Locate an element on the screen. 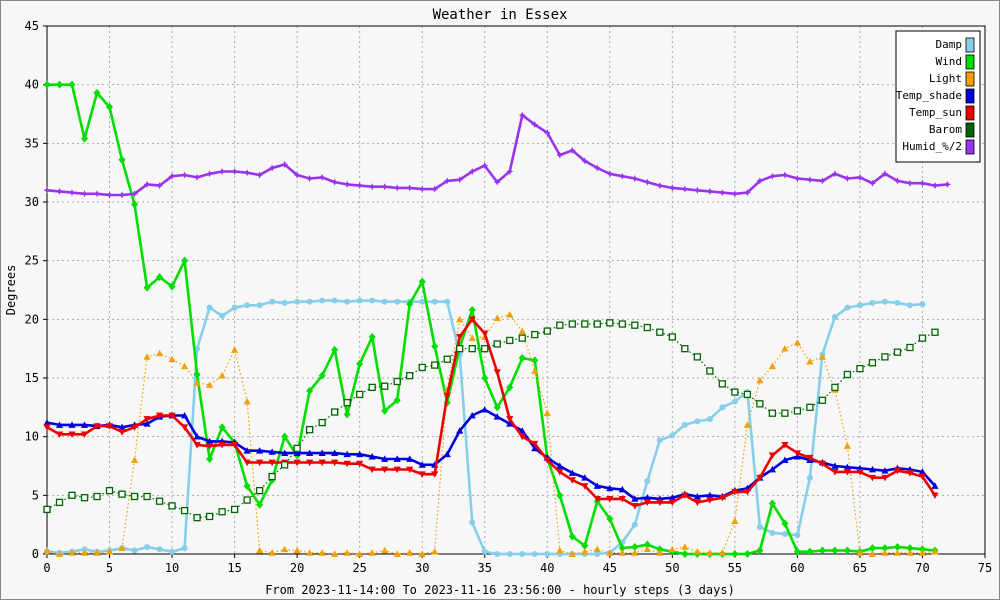 This screenshot has width=1000, height=600. x-tick-label: 35 is located at coordinates (485, 568).